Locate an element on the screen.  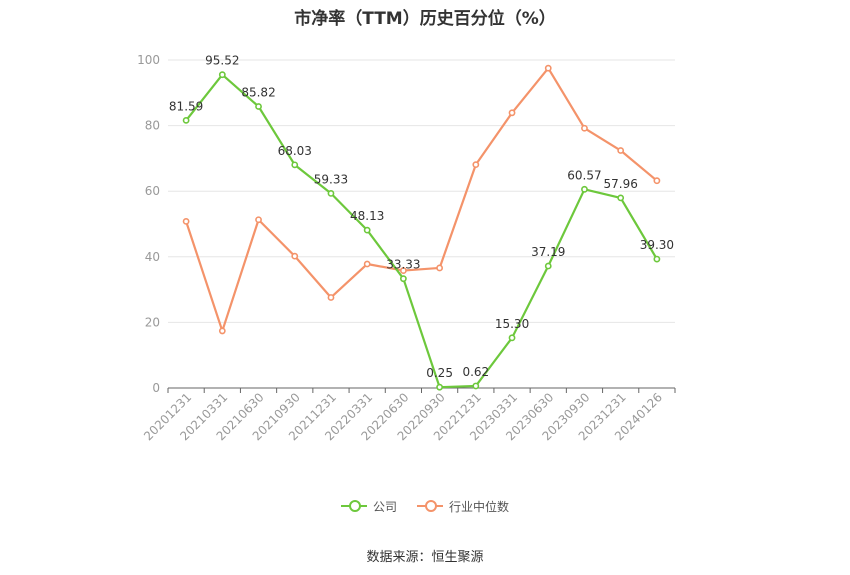
legend-swatch-company is located at coordinates (353, 506).